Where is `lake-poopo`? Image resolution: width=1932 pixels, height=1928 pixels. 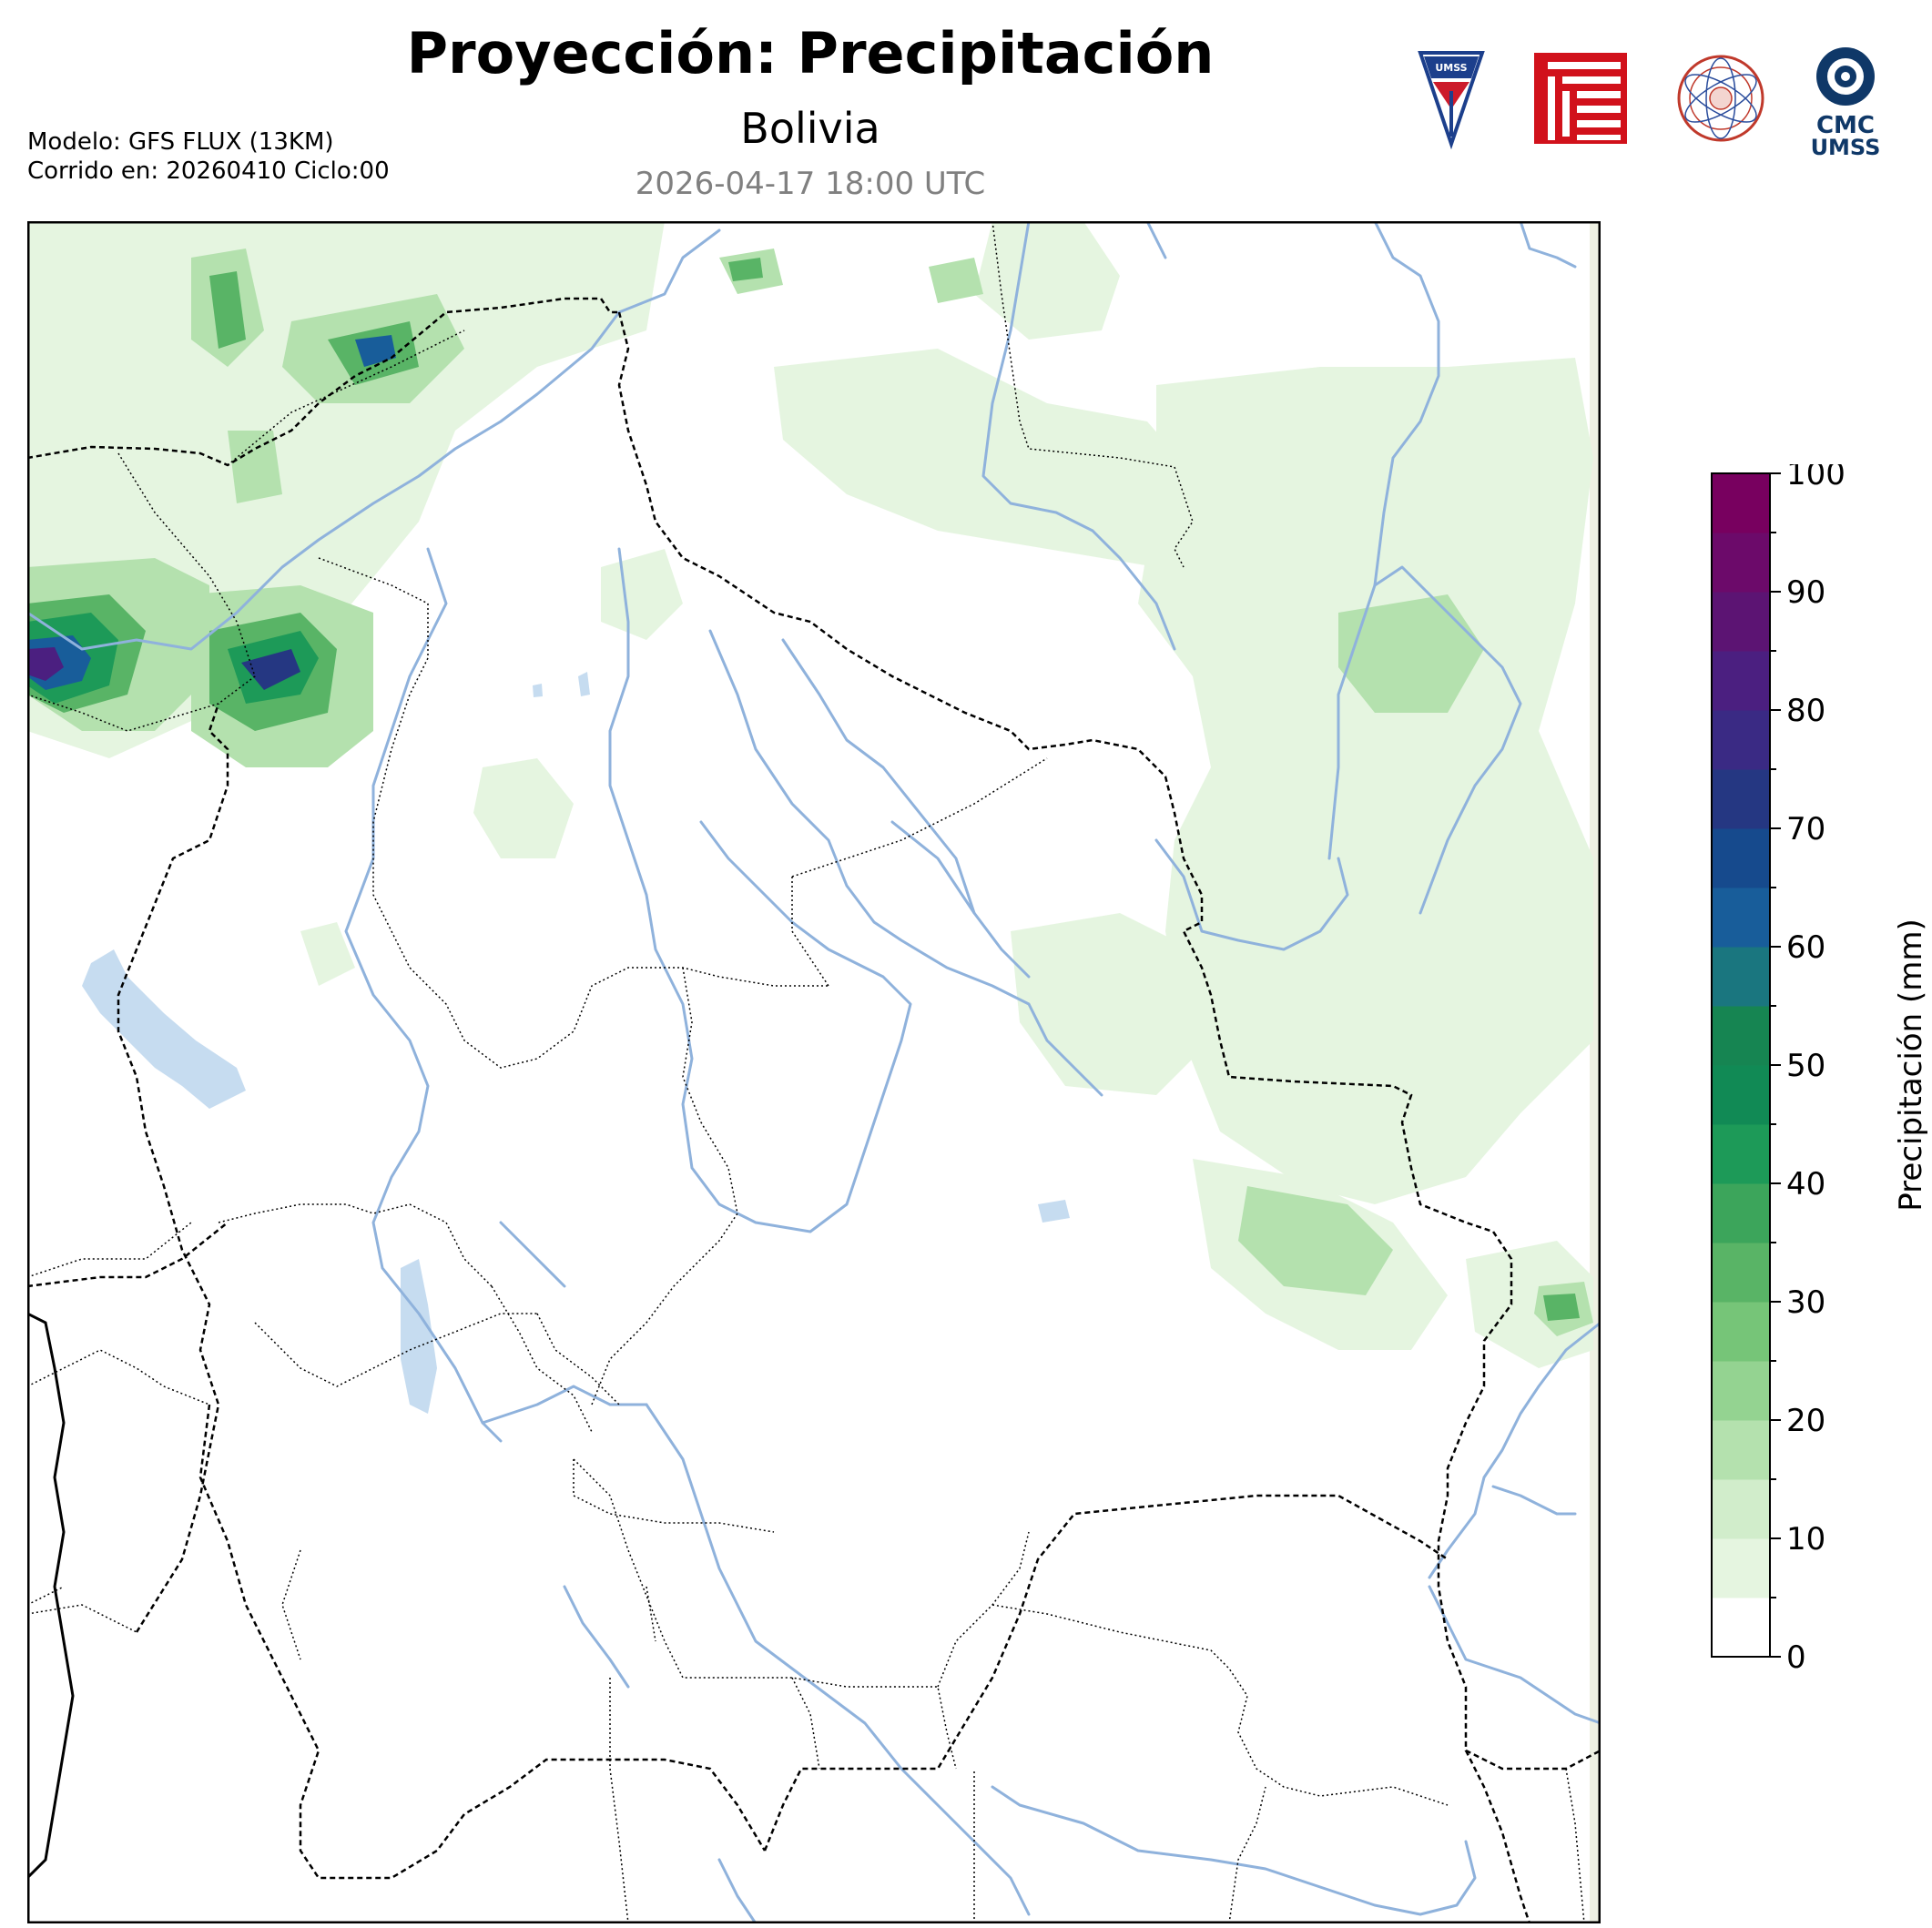
lake-poopo is located at coordinates (419, 1337).